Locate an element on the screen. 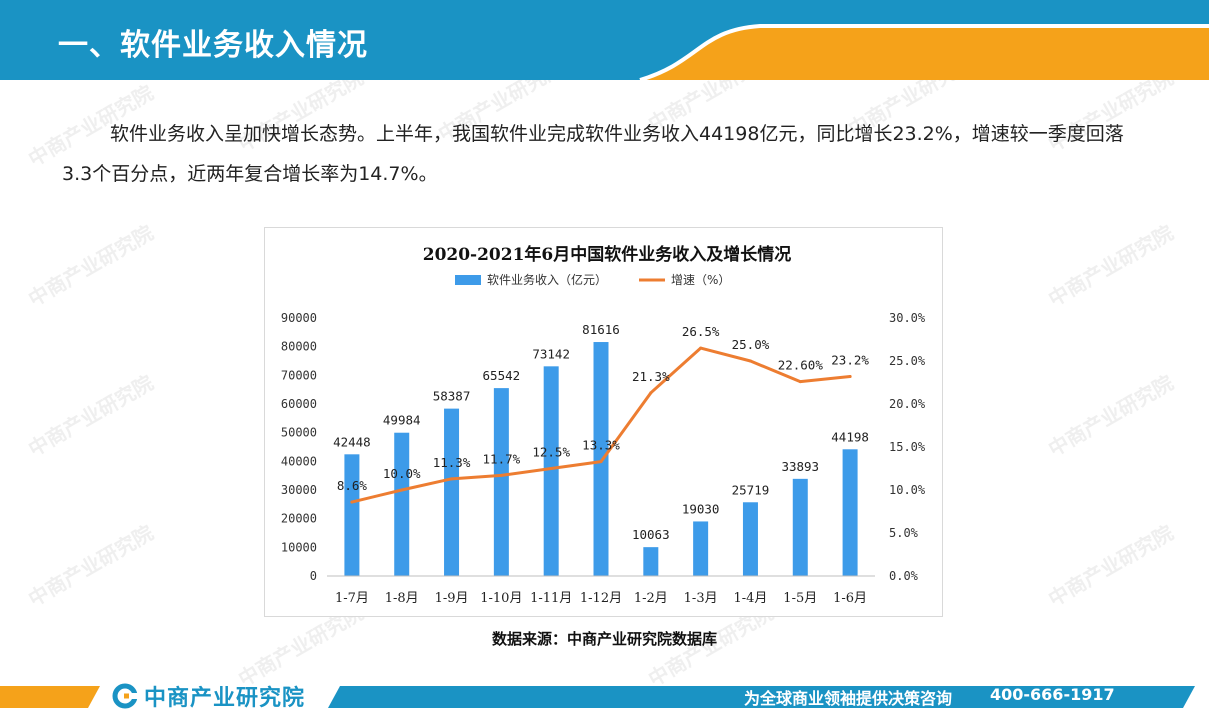 Image resolution: width=1209 pixels, height=718 pixels. y-tick-right: 10.0% is located at coordinates (907, 490).